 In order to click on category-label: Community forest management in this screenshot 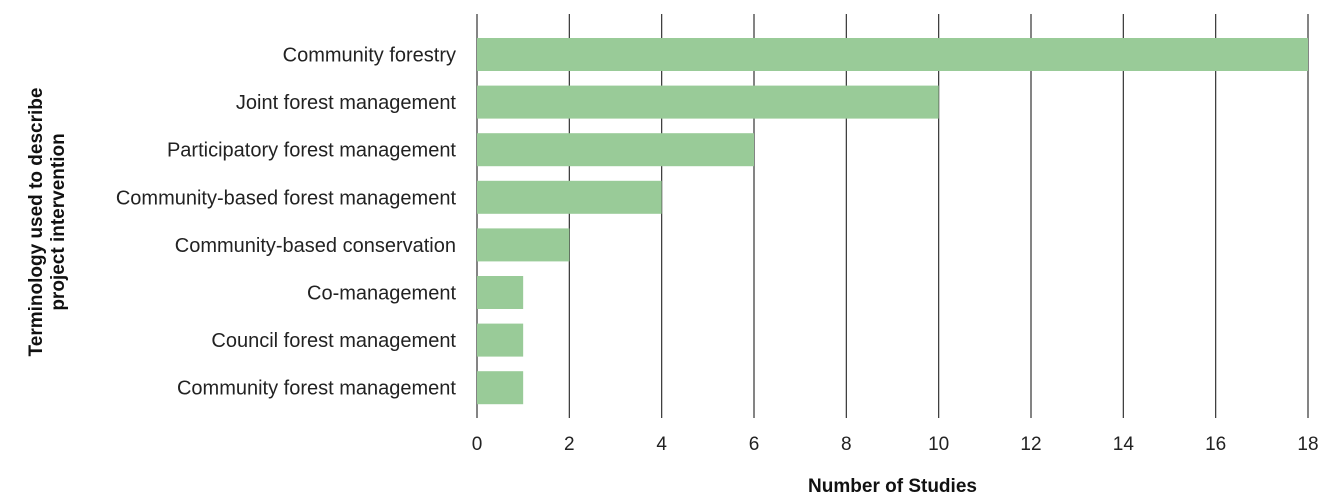, I will do `click(316, 389)`.